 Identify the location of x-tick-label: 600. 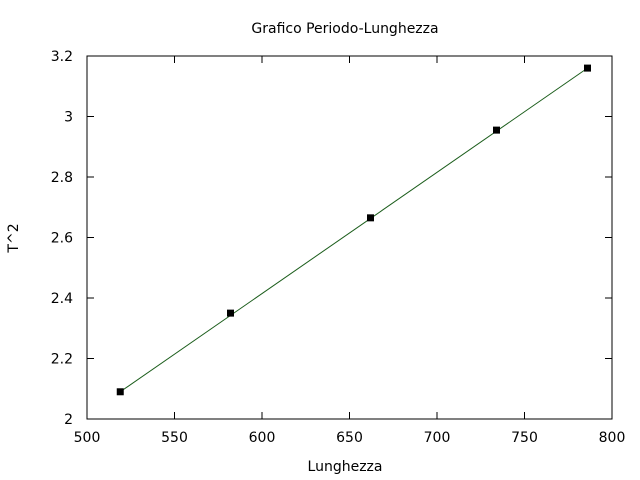
(262, 438).